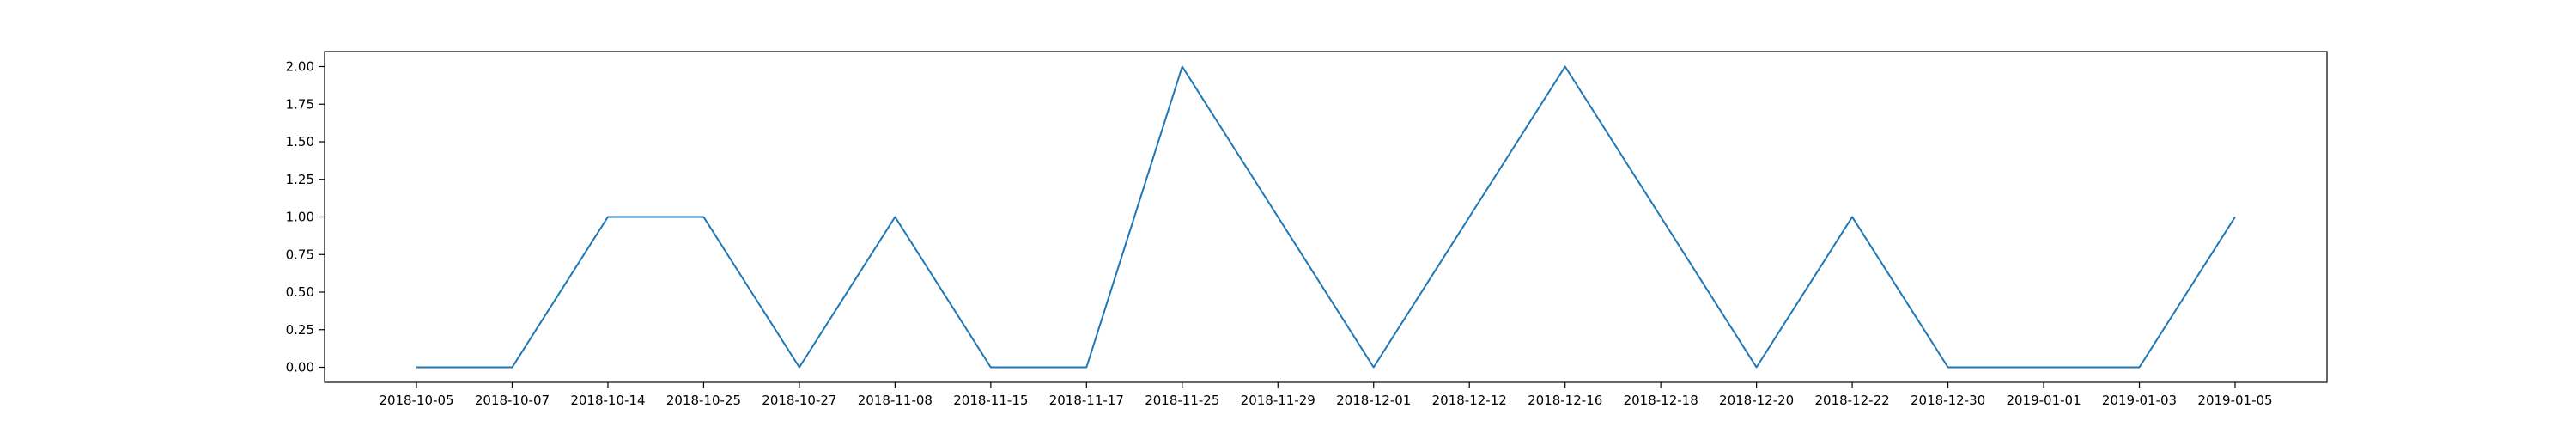  Describe the element at coordinates (2140, 400) in the screenshot. I see `x-tick-label: 2019-01-03` at that location.